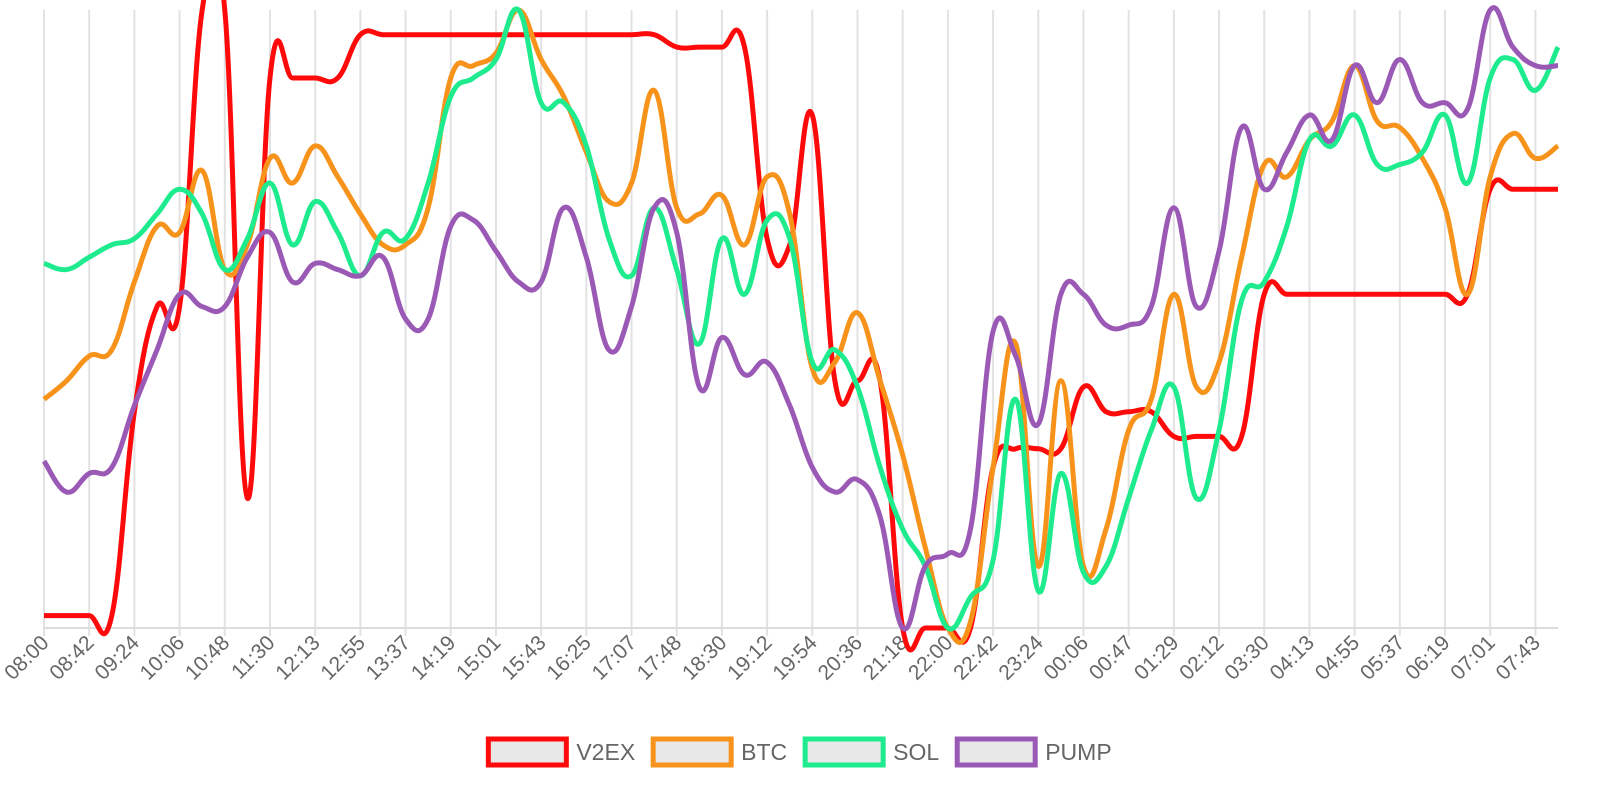  What do you see at coordinates (1246, 657) in the screenshot?
I see `x-tick-label: 03:30` at bounding box center [1246, 657].